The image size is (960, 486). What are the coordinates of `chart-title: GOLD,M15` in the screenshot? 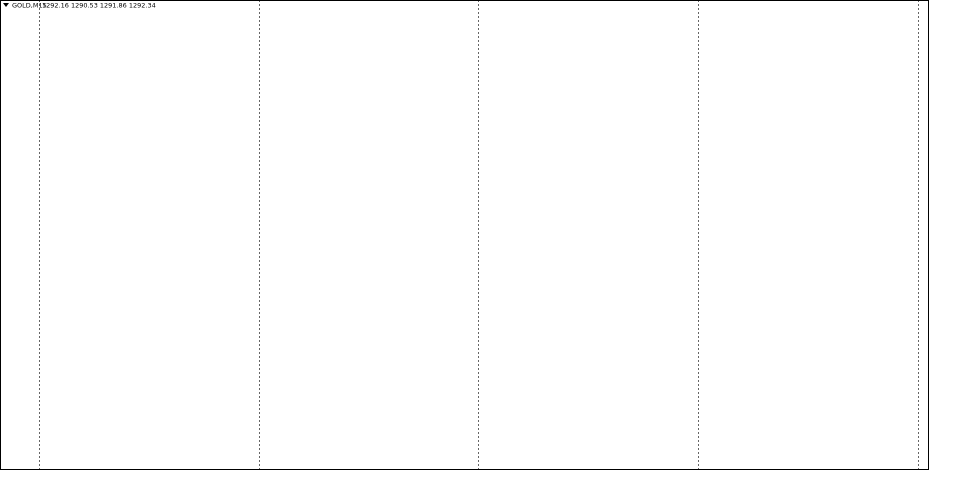 It's located at (29, 6).